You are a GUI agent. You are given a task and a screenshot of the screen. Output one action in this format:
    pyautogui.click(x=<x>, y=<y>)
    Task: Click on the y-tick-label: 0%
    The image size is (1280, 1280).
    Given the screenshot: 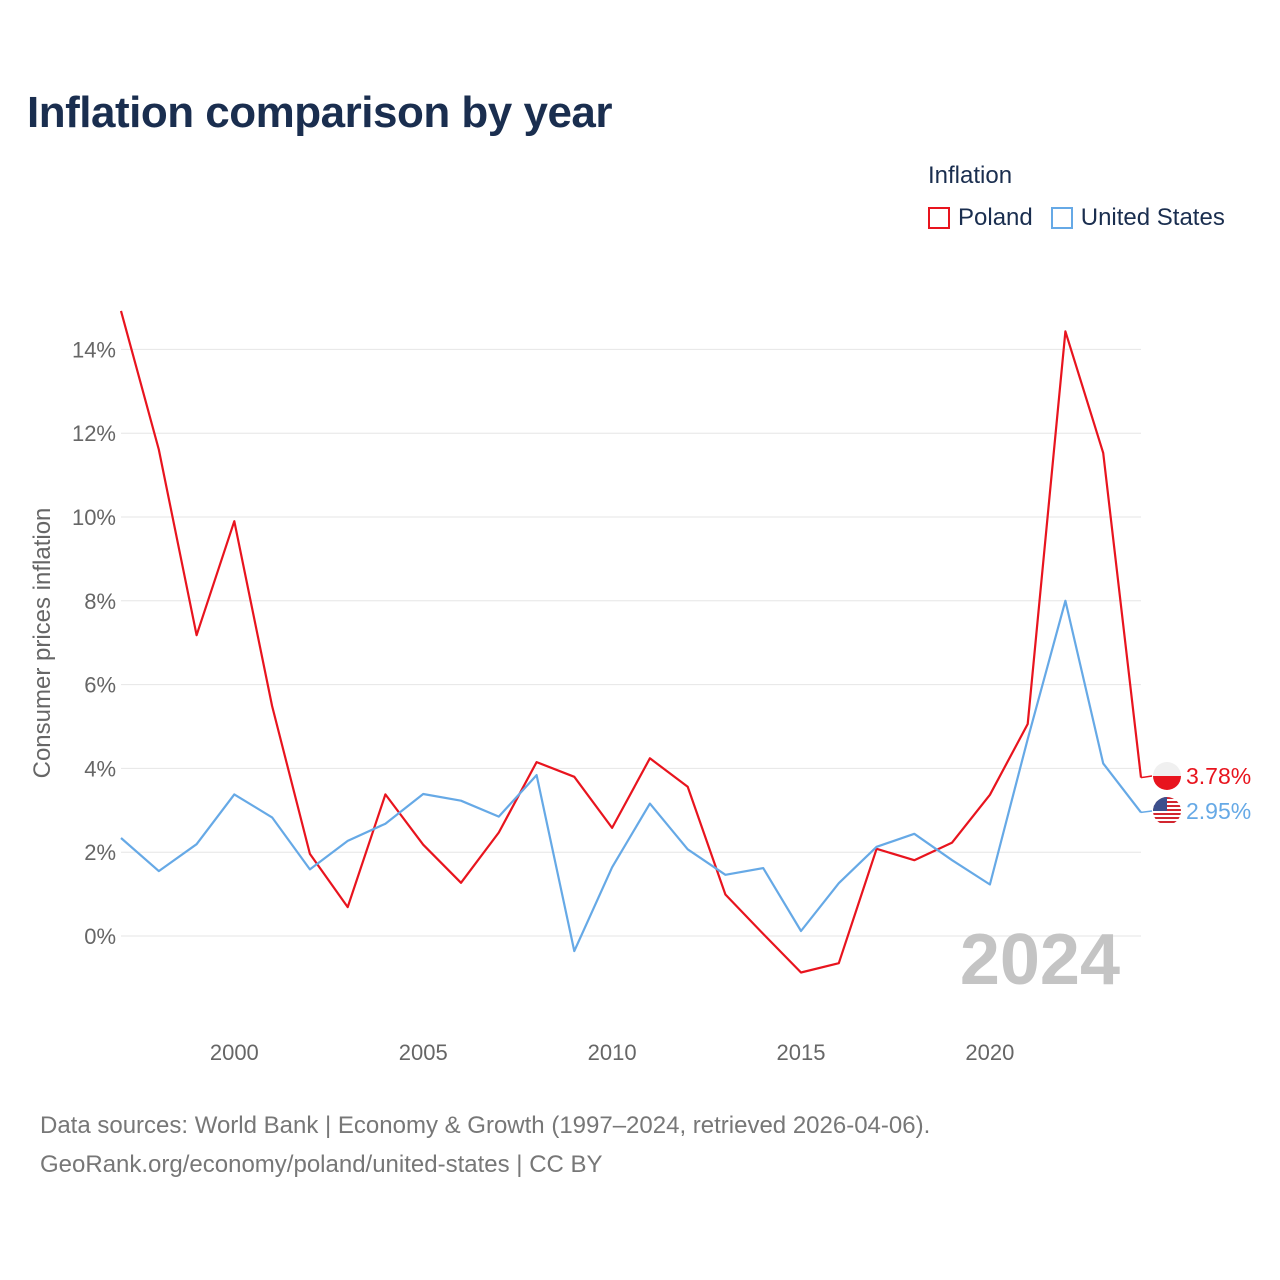 What is the action you would take?
    pyautogui.click(x=100, y=936)
    